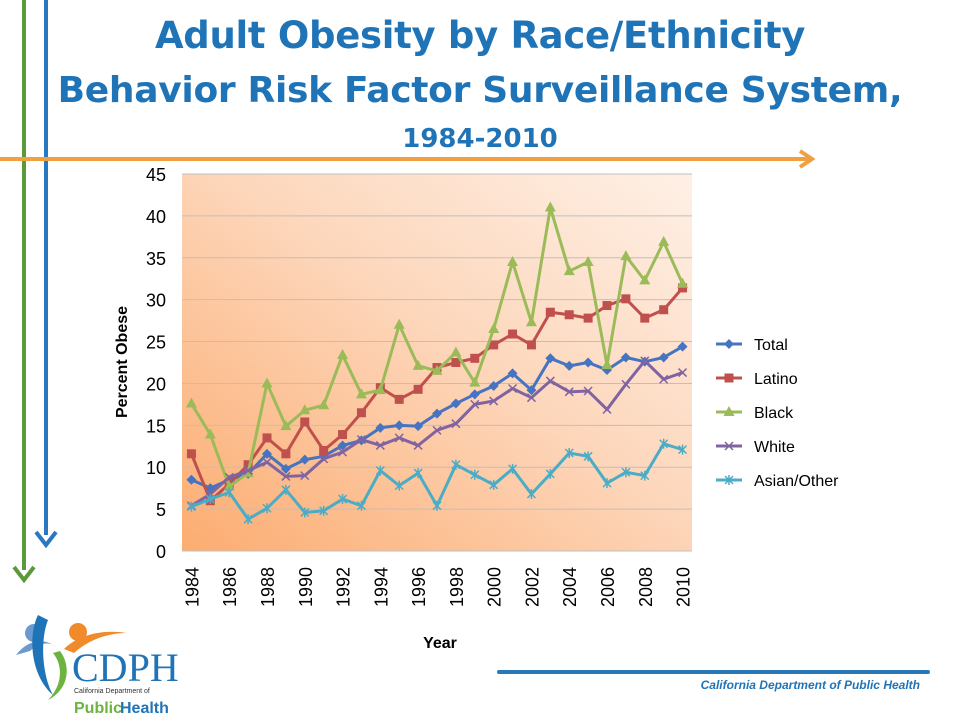 This screenshot has width=960, height=720. Describe the element at coordinates (752, 345) in the screenshot. I see `legend-item: Total` at that location.